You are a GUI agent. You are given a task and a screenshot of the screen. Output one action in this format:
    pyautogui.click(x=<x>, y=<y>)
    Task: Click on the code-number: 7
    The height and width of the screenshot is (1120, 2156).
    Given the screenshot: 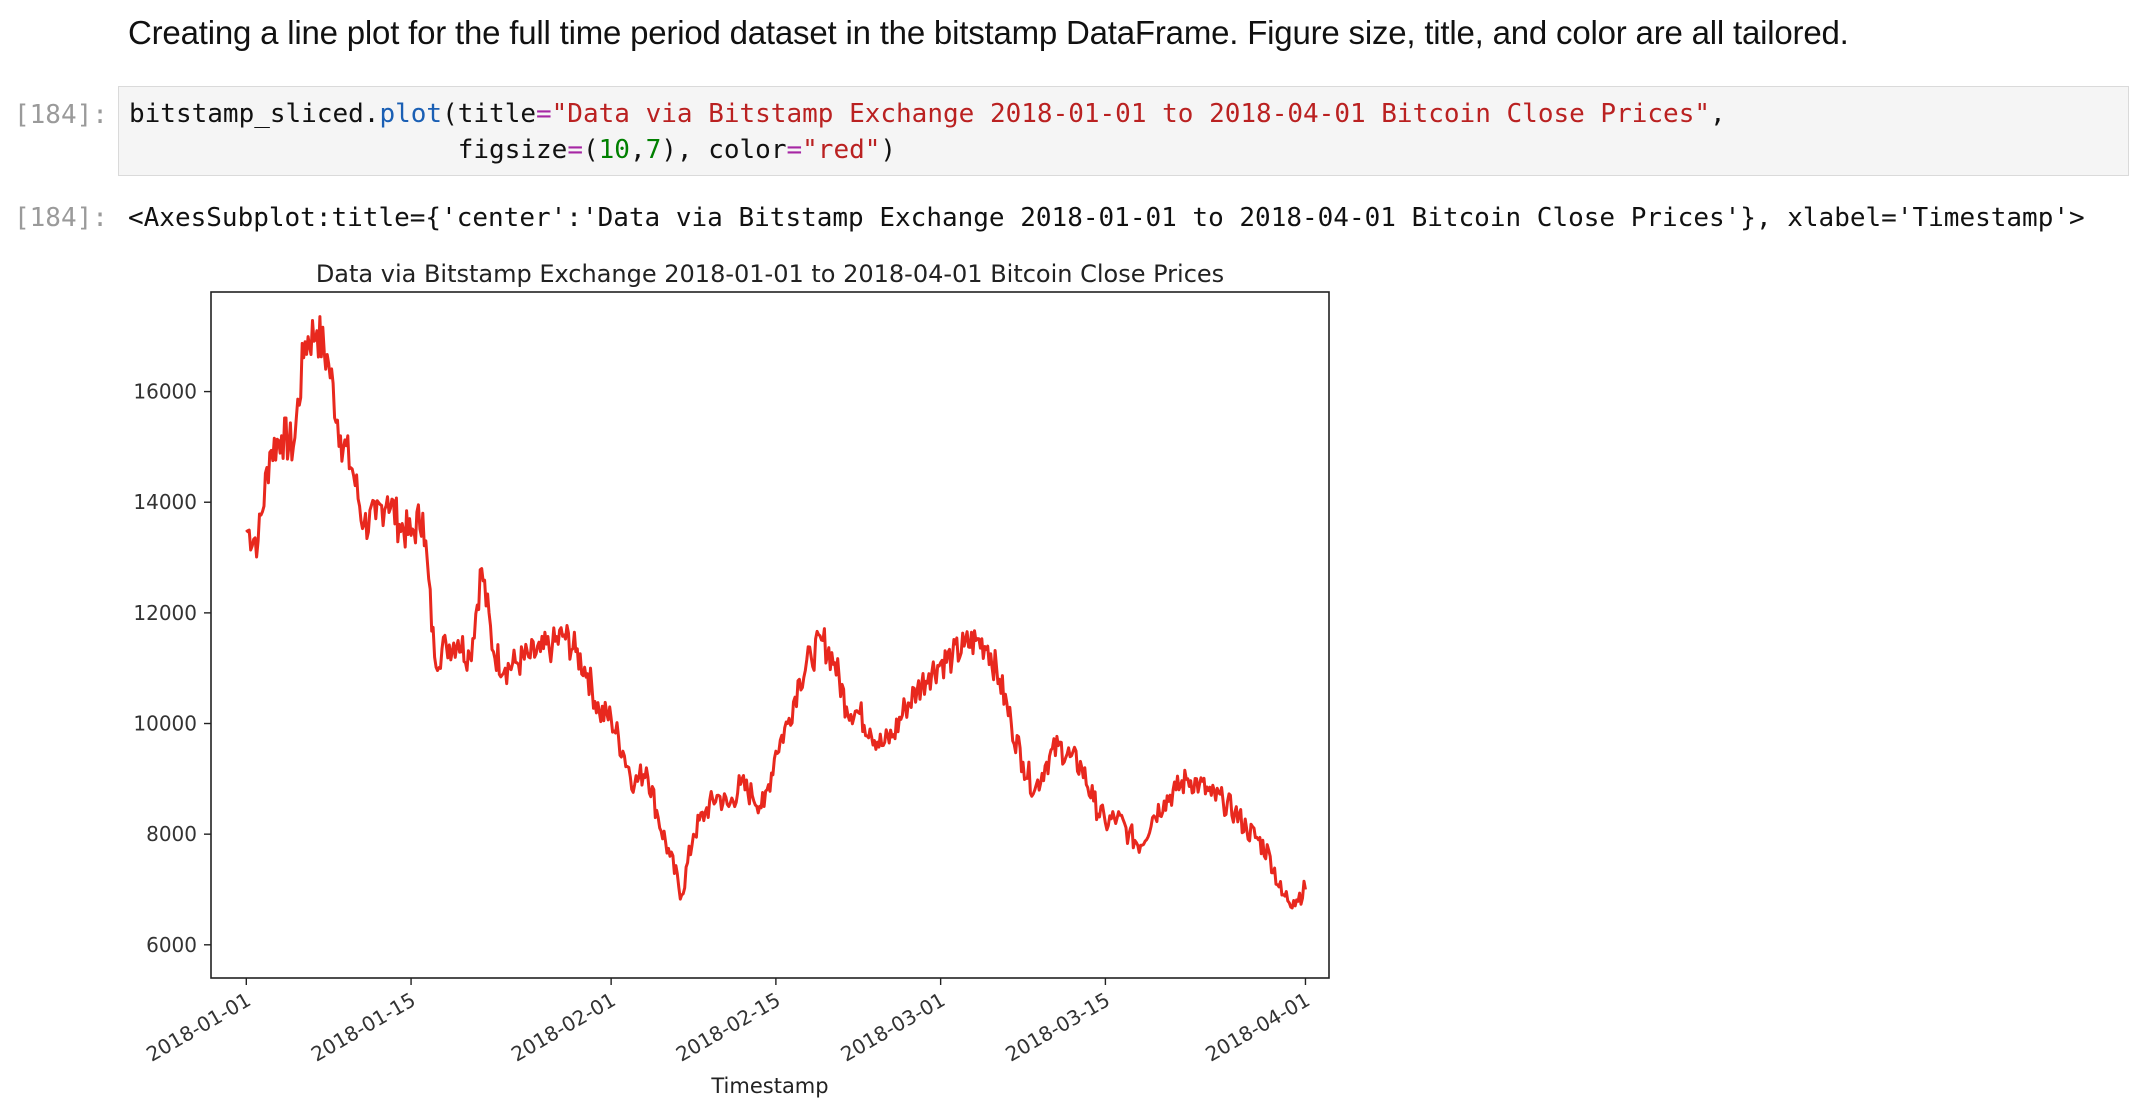 What is the action you would take?
    pyautogui.click(x=653, y=150)
    